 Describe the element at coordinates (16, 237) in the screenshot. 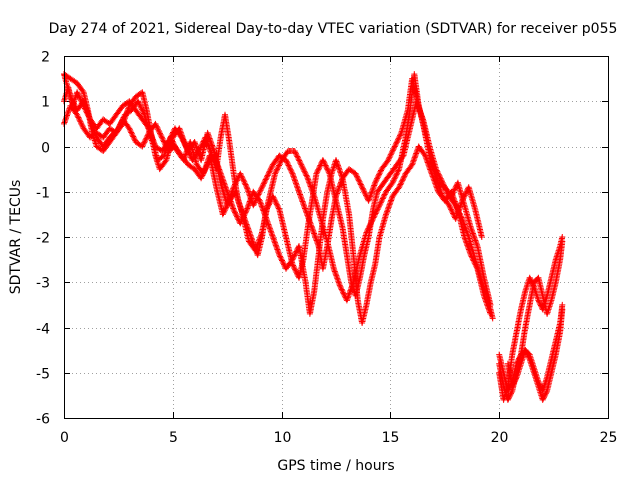

I see `y-axis-label: SDTVAR / TECUs` at that location.